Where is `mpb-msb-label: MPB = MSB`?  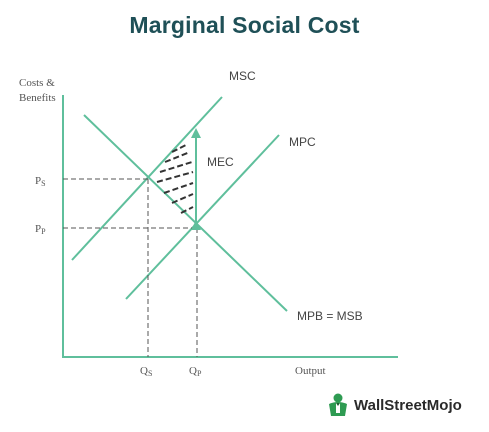 mpb-msb-label: MPB = MSB is located at coordinates (330, 316).